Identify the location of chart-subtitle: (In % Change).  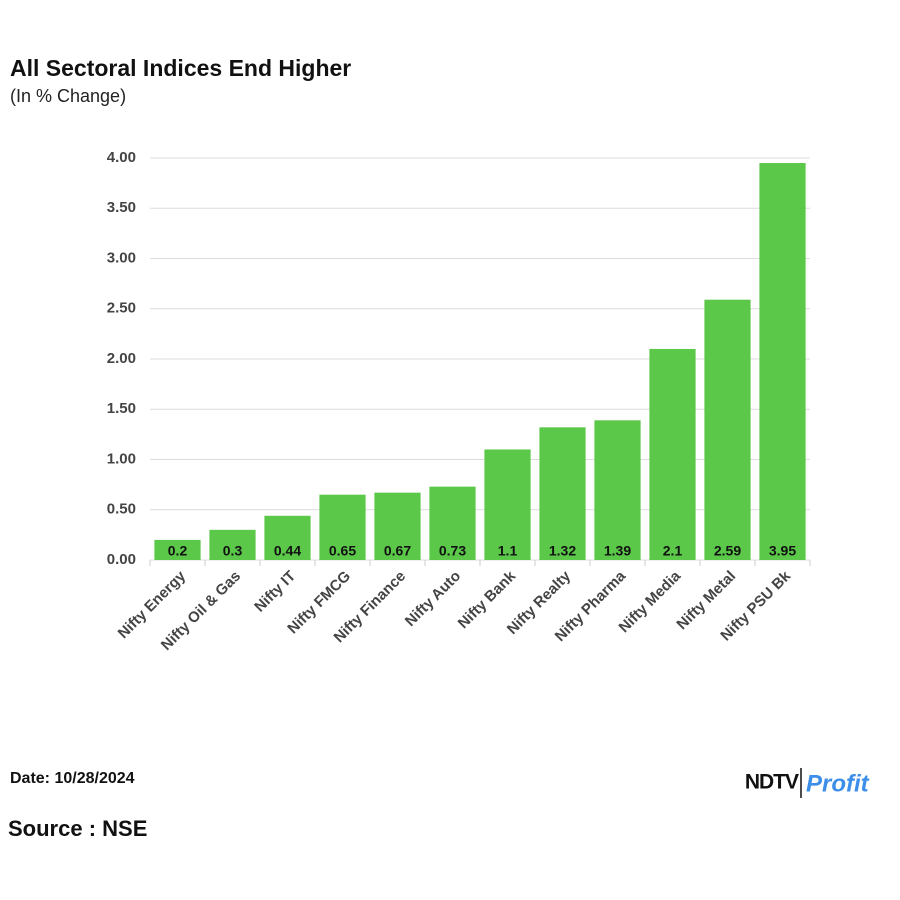
(68, 96).